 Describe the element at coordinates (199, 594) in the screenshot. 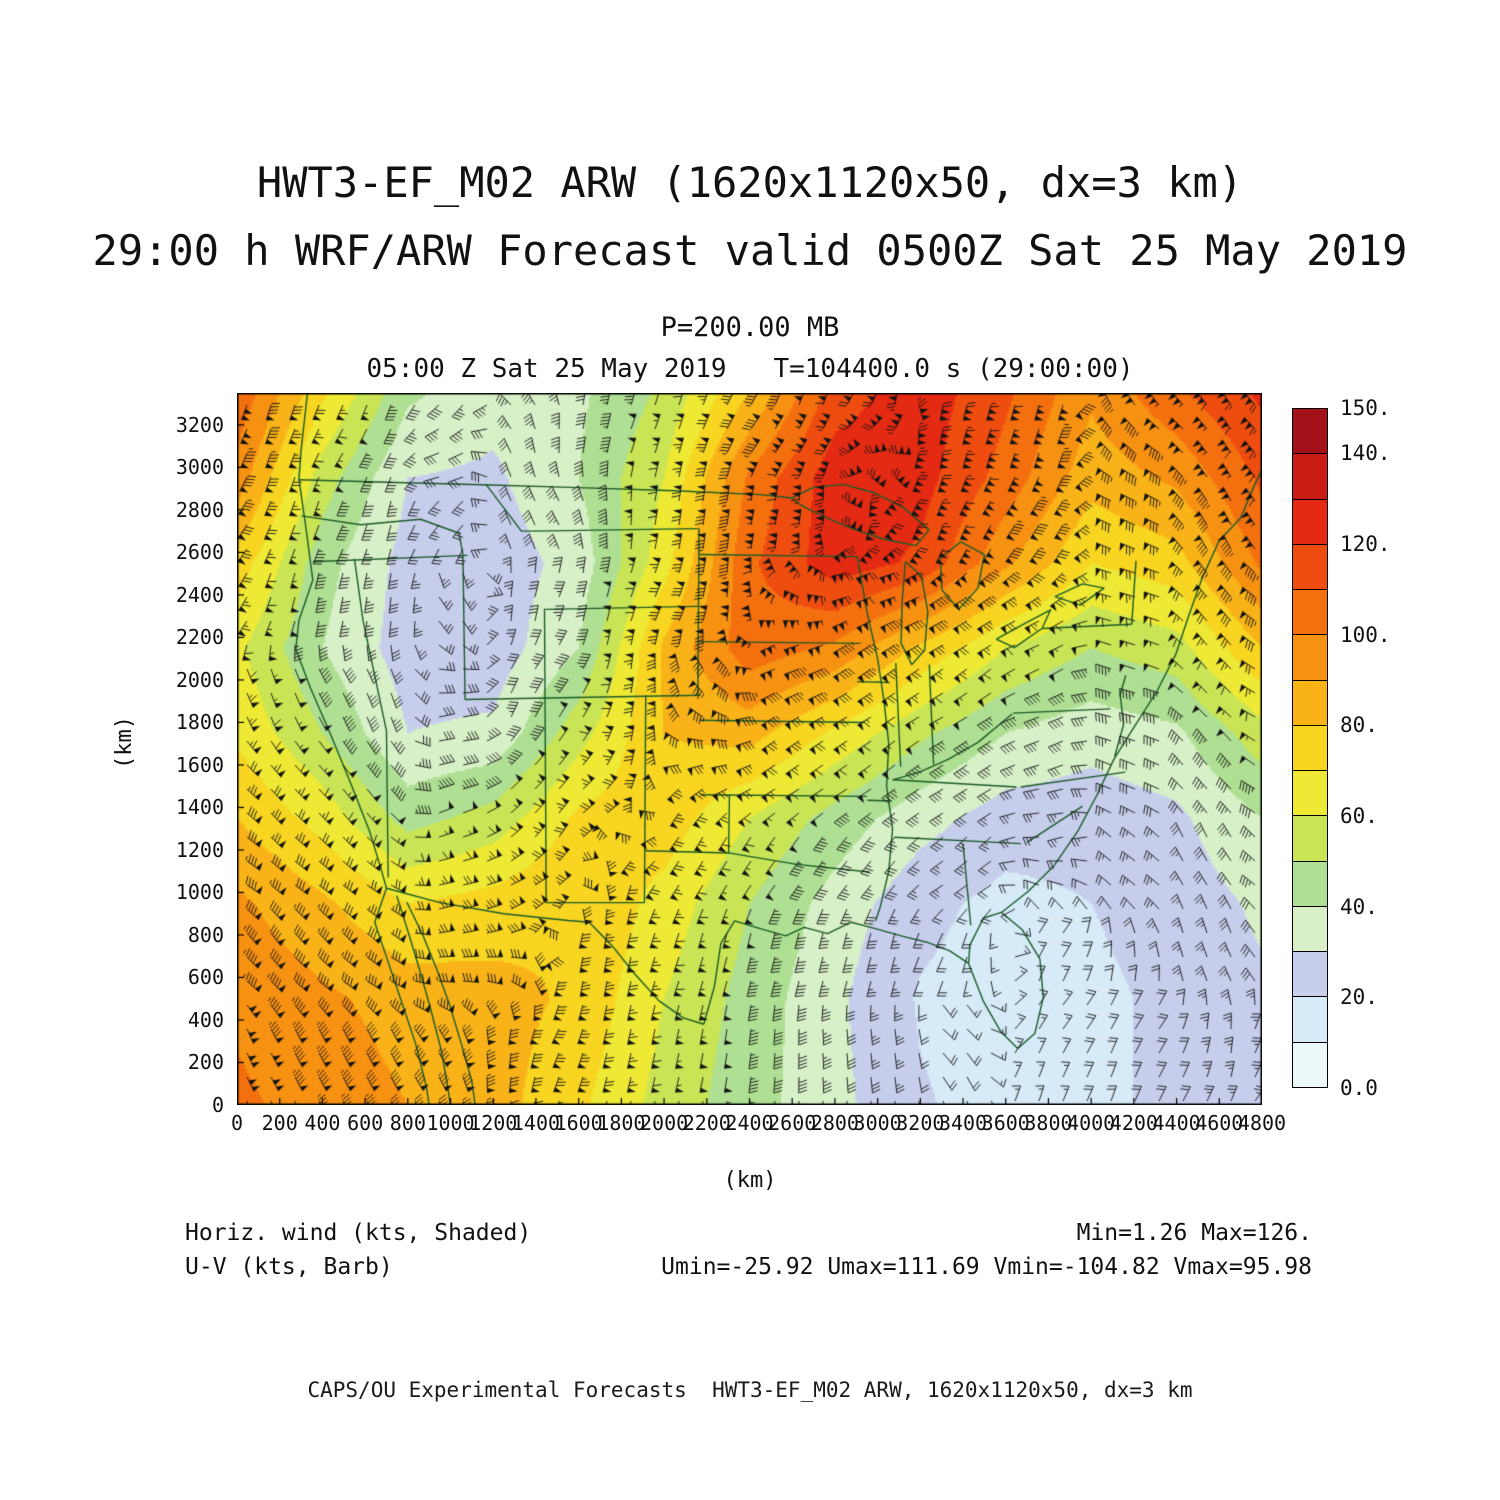

I see `y-tick-label: 2400` at that location.